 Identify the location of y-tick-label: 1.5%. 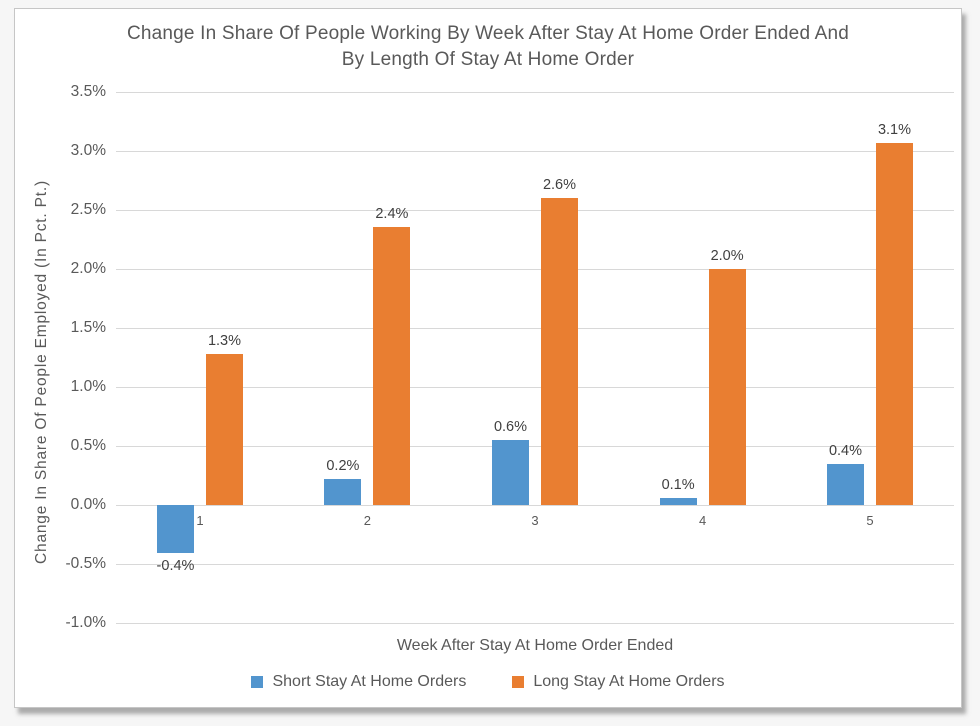
(88, 327).